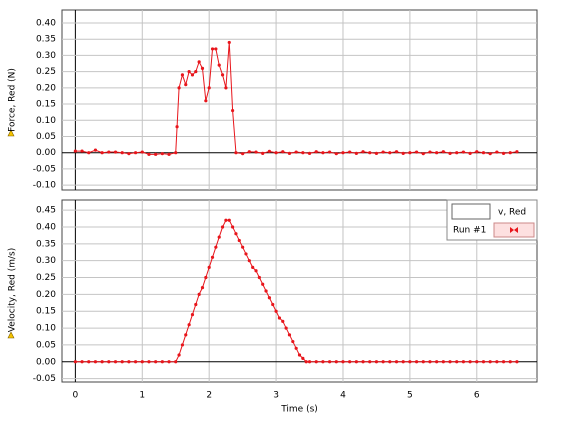 The image size is (579, 431). I want to click on y-tick-label: 0.45, so click(46, 211).